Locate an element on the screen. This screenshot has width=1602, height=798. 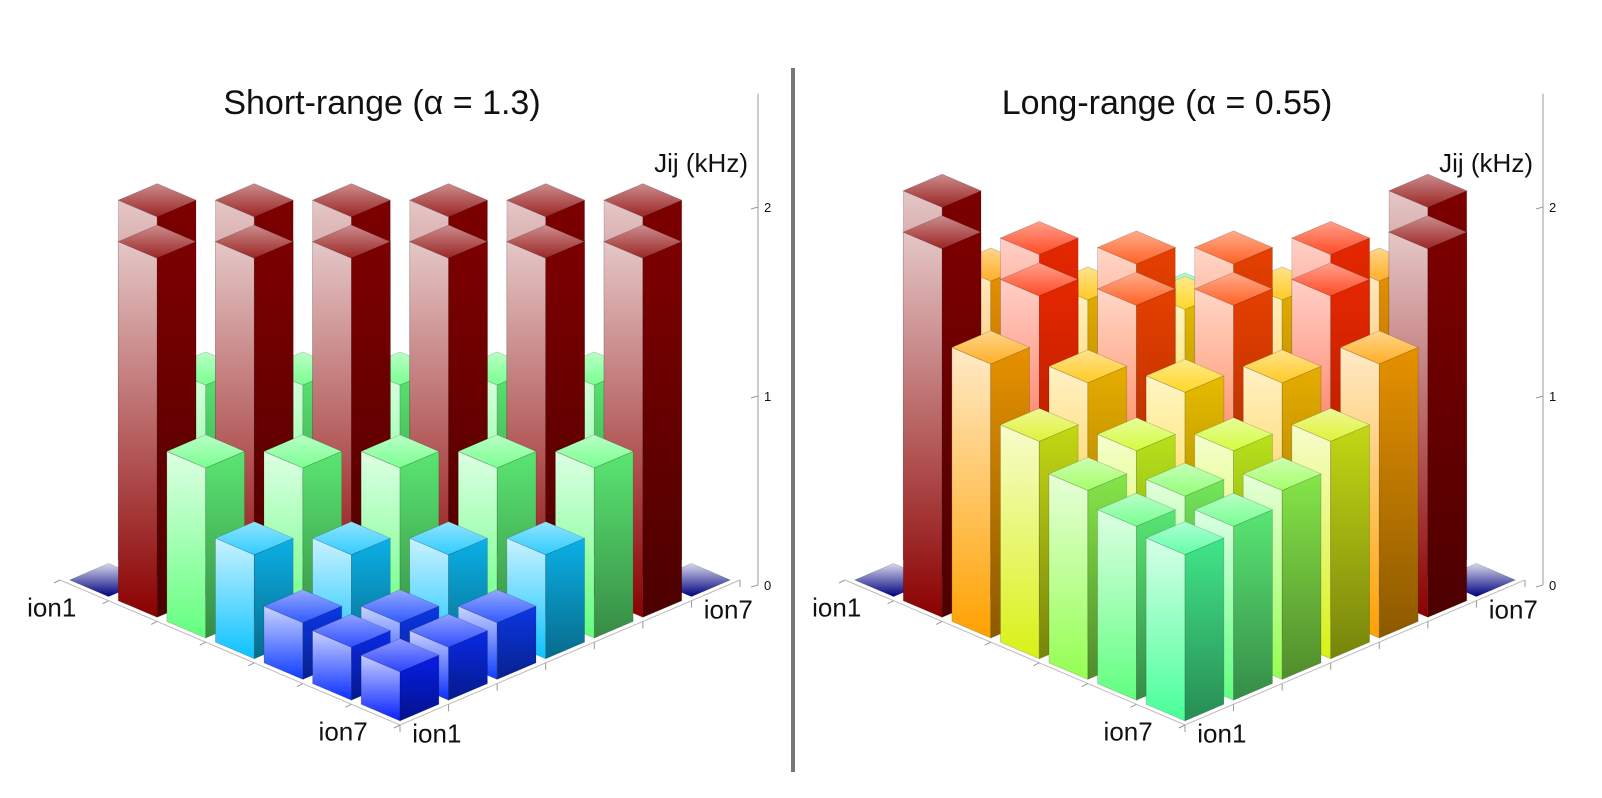
z-axis-label: Jij (kHz) is located at coordinates (701, 163).